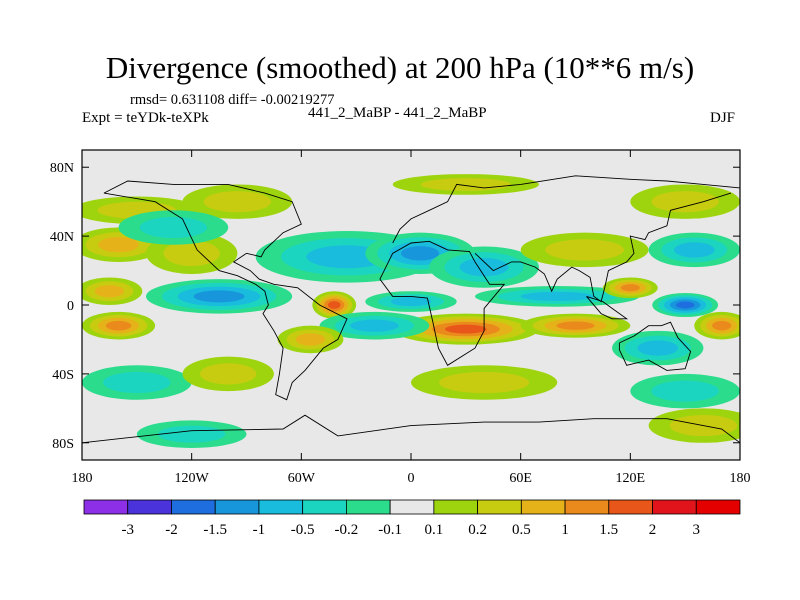 This screenshot has height=600, width=800. I want to click on y-tick-label: 80S, so click(63, 444).